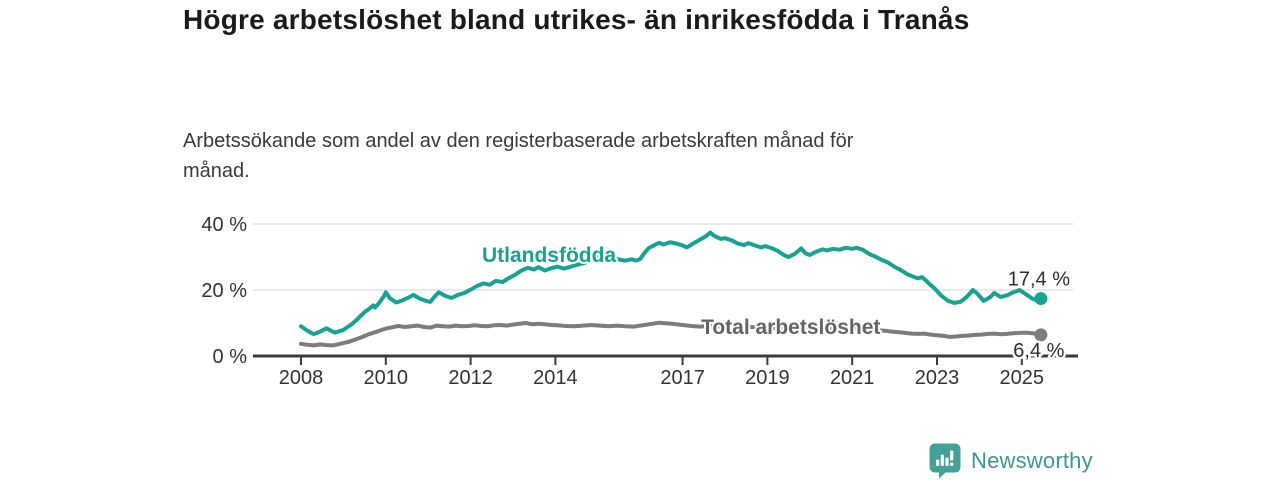 The height and width of the screenshot is (480, 1280). I want to click on series-end-value-label-utlandsfodda: 17,4 %, so click(1039, 280).